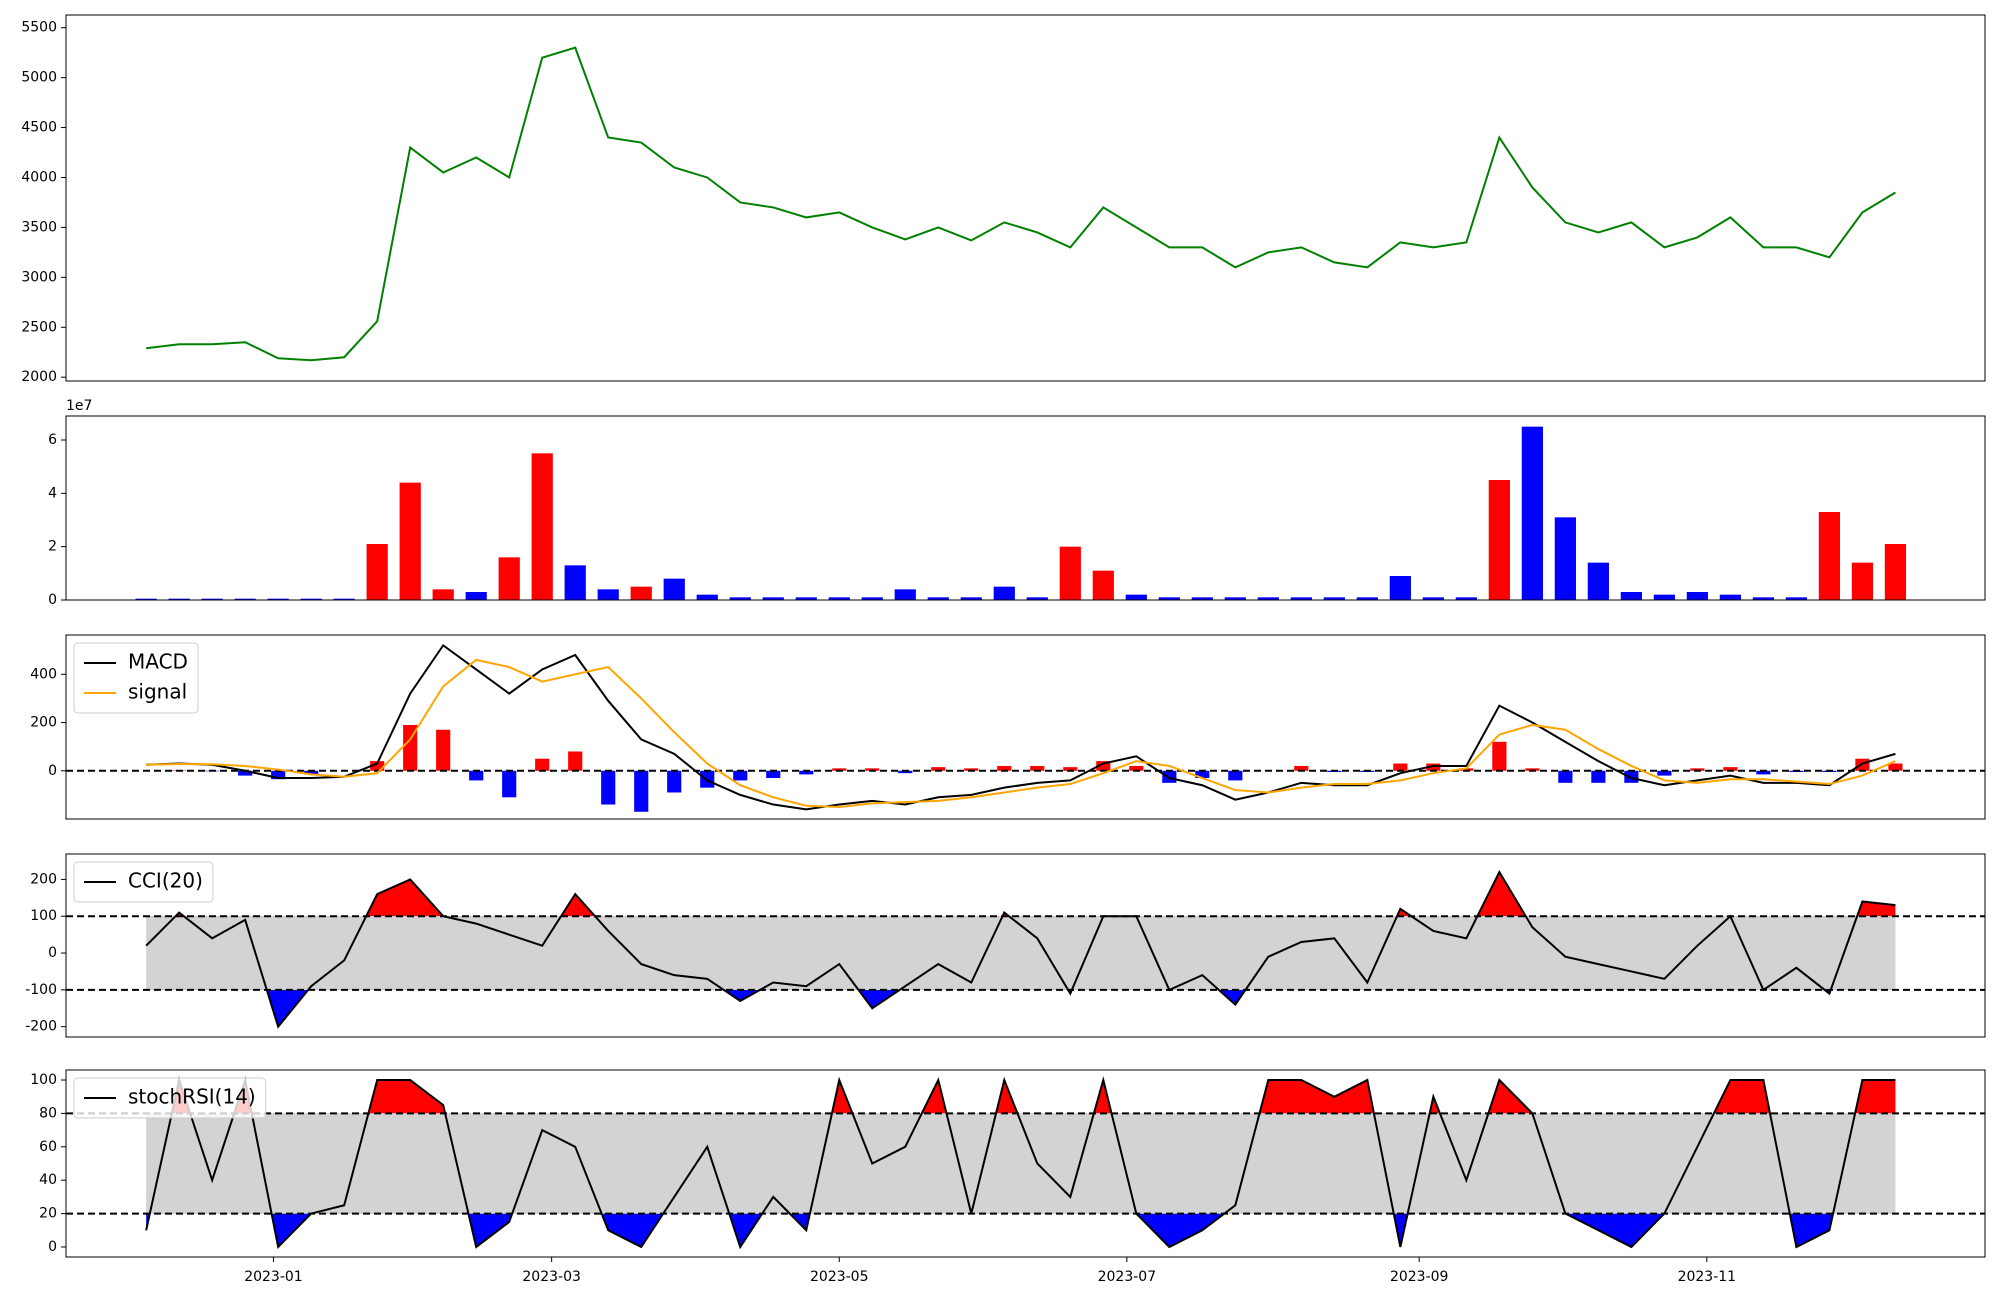 The width and height of the screenshot is (2000, 1300). What do you see at coordinates (48, 1214) in the screenshot?
I see `y-tick-label: 20` at bounding box center [48, 1214].